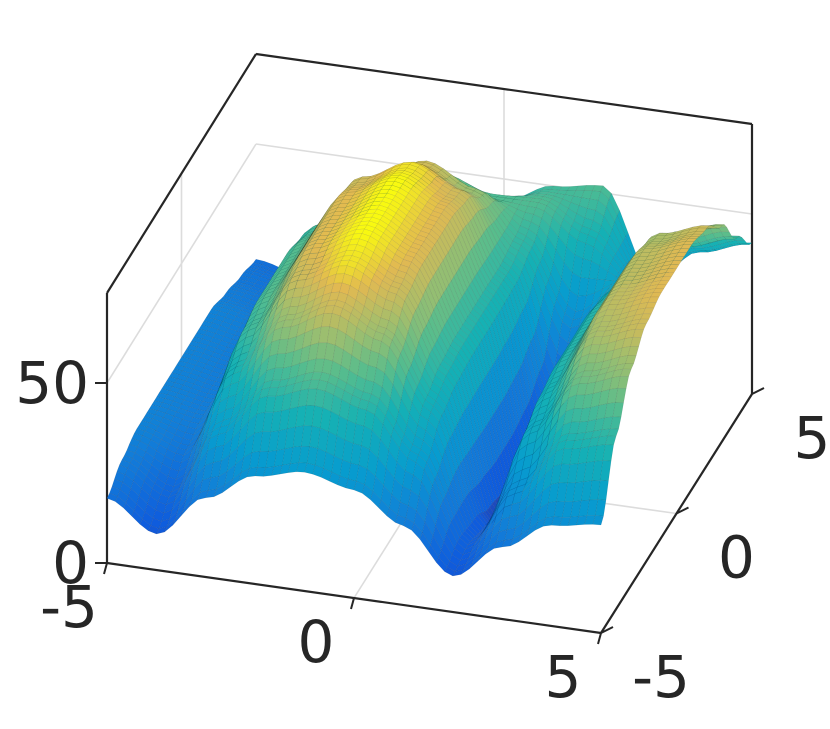  Describe the element at coordinates (736, 558) in the screenshot. I see `y-tick-label: 0` at that location.